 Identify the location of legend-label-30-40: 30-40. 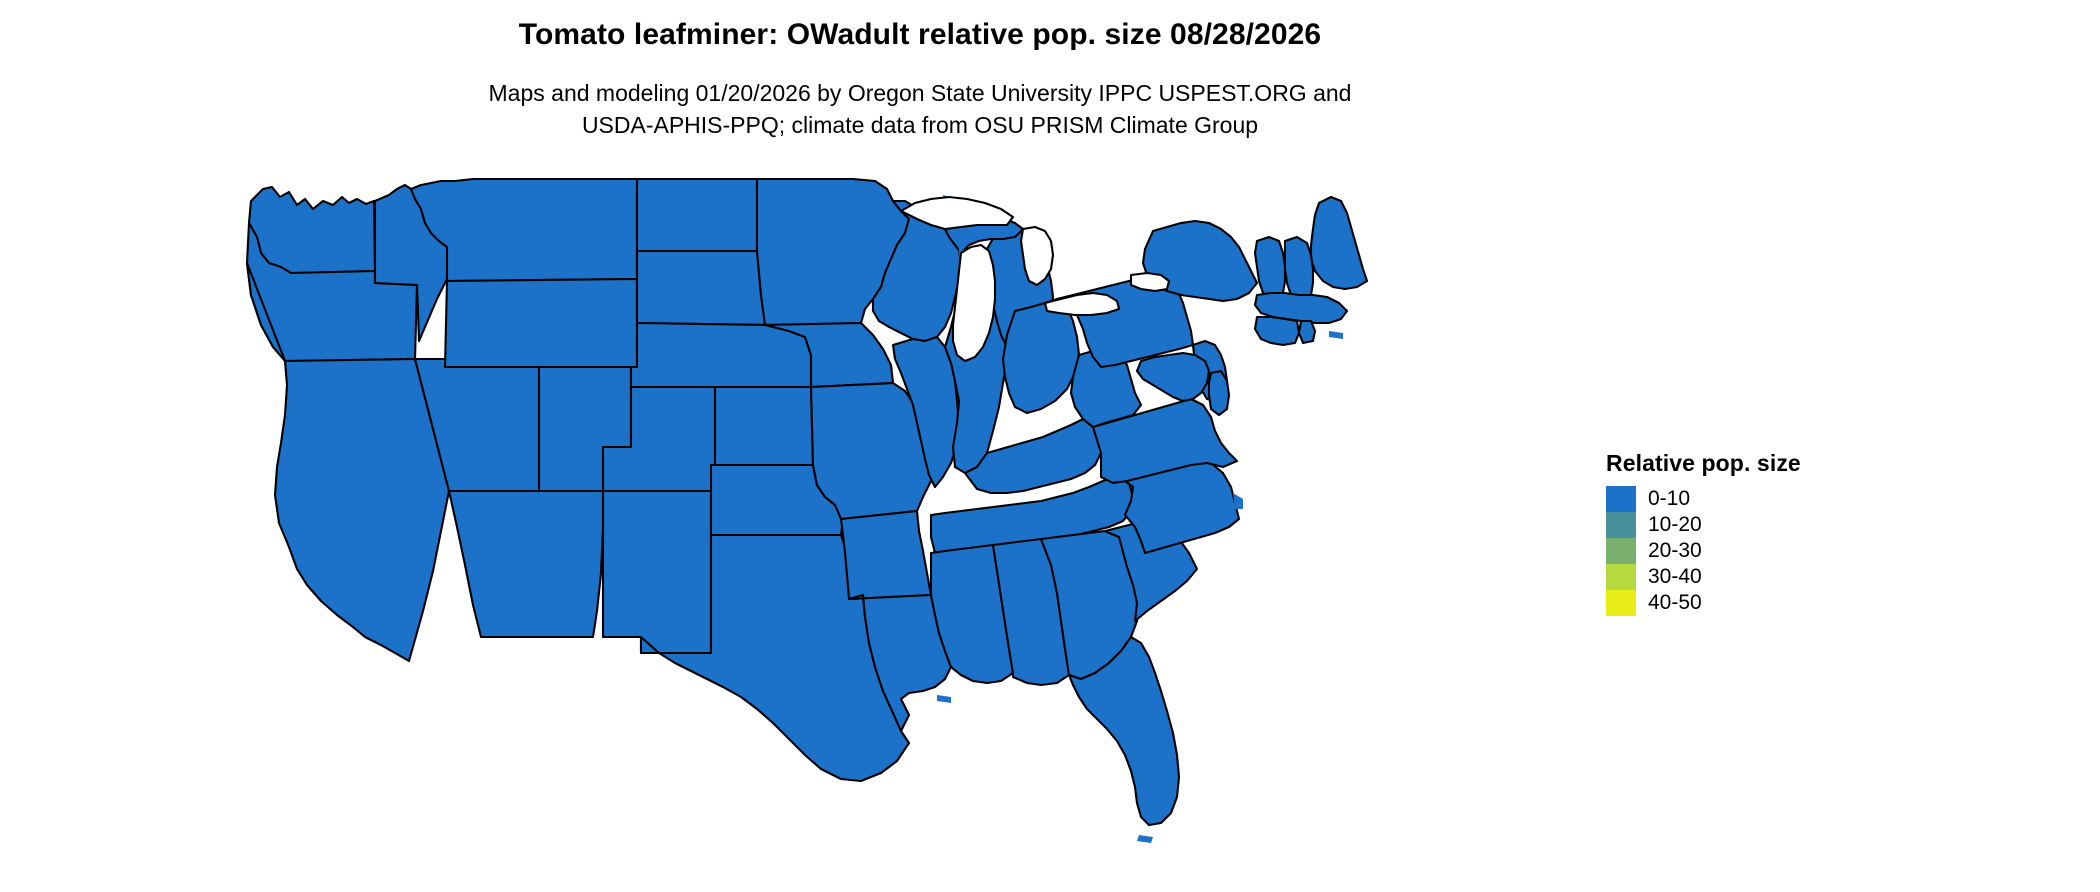
(1675, 576).